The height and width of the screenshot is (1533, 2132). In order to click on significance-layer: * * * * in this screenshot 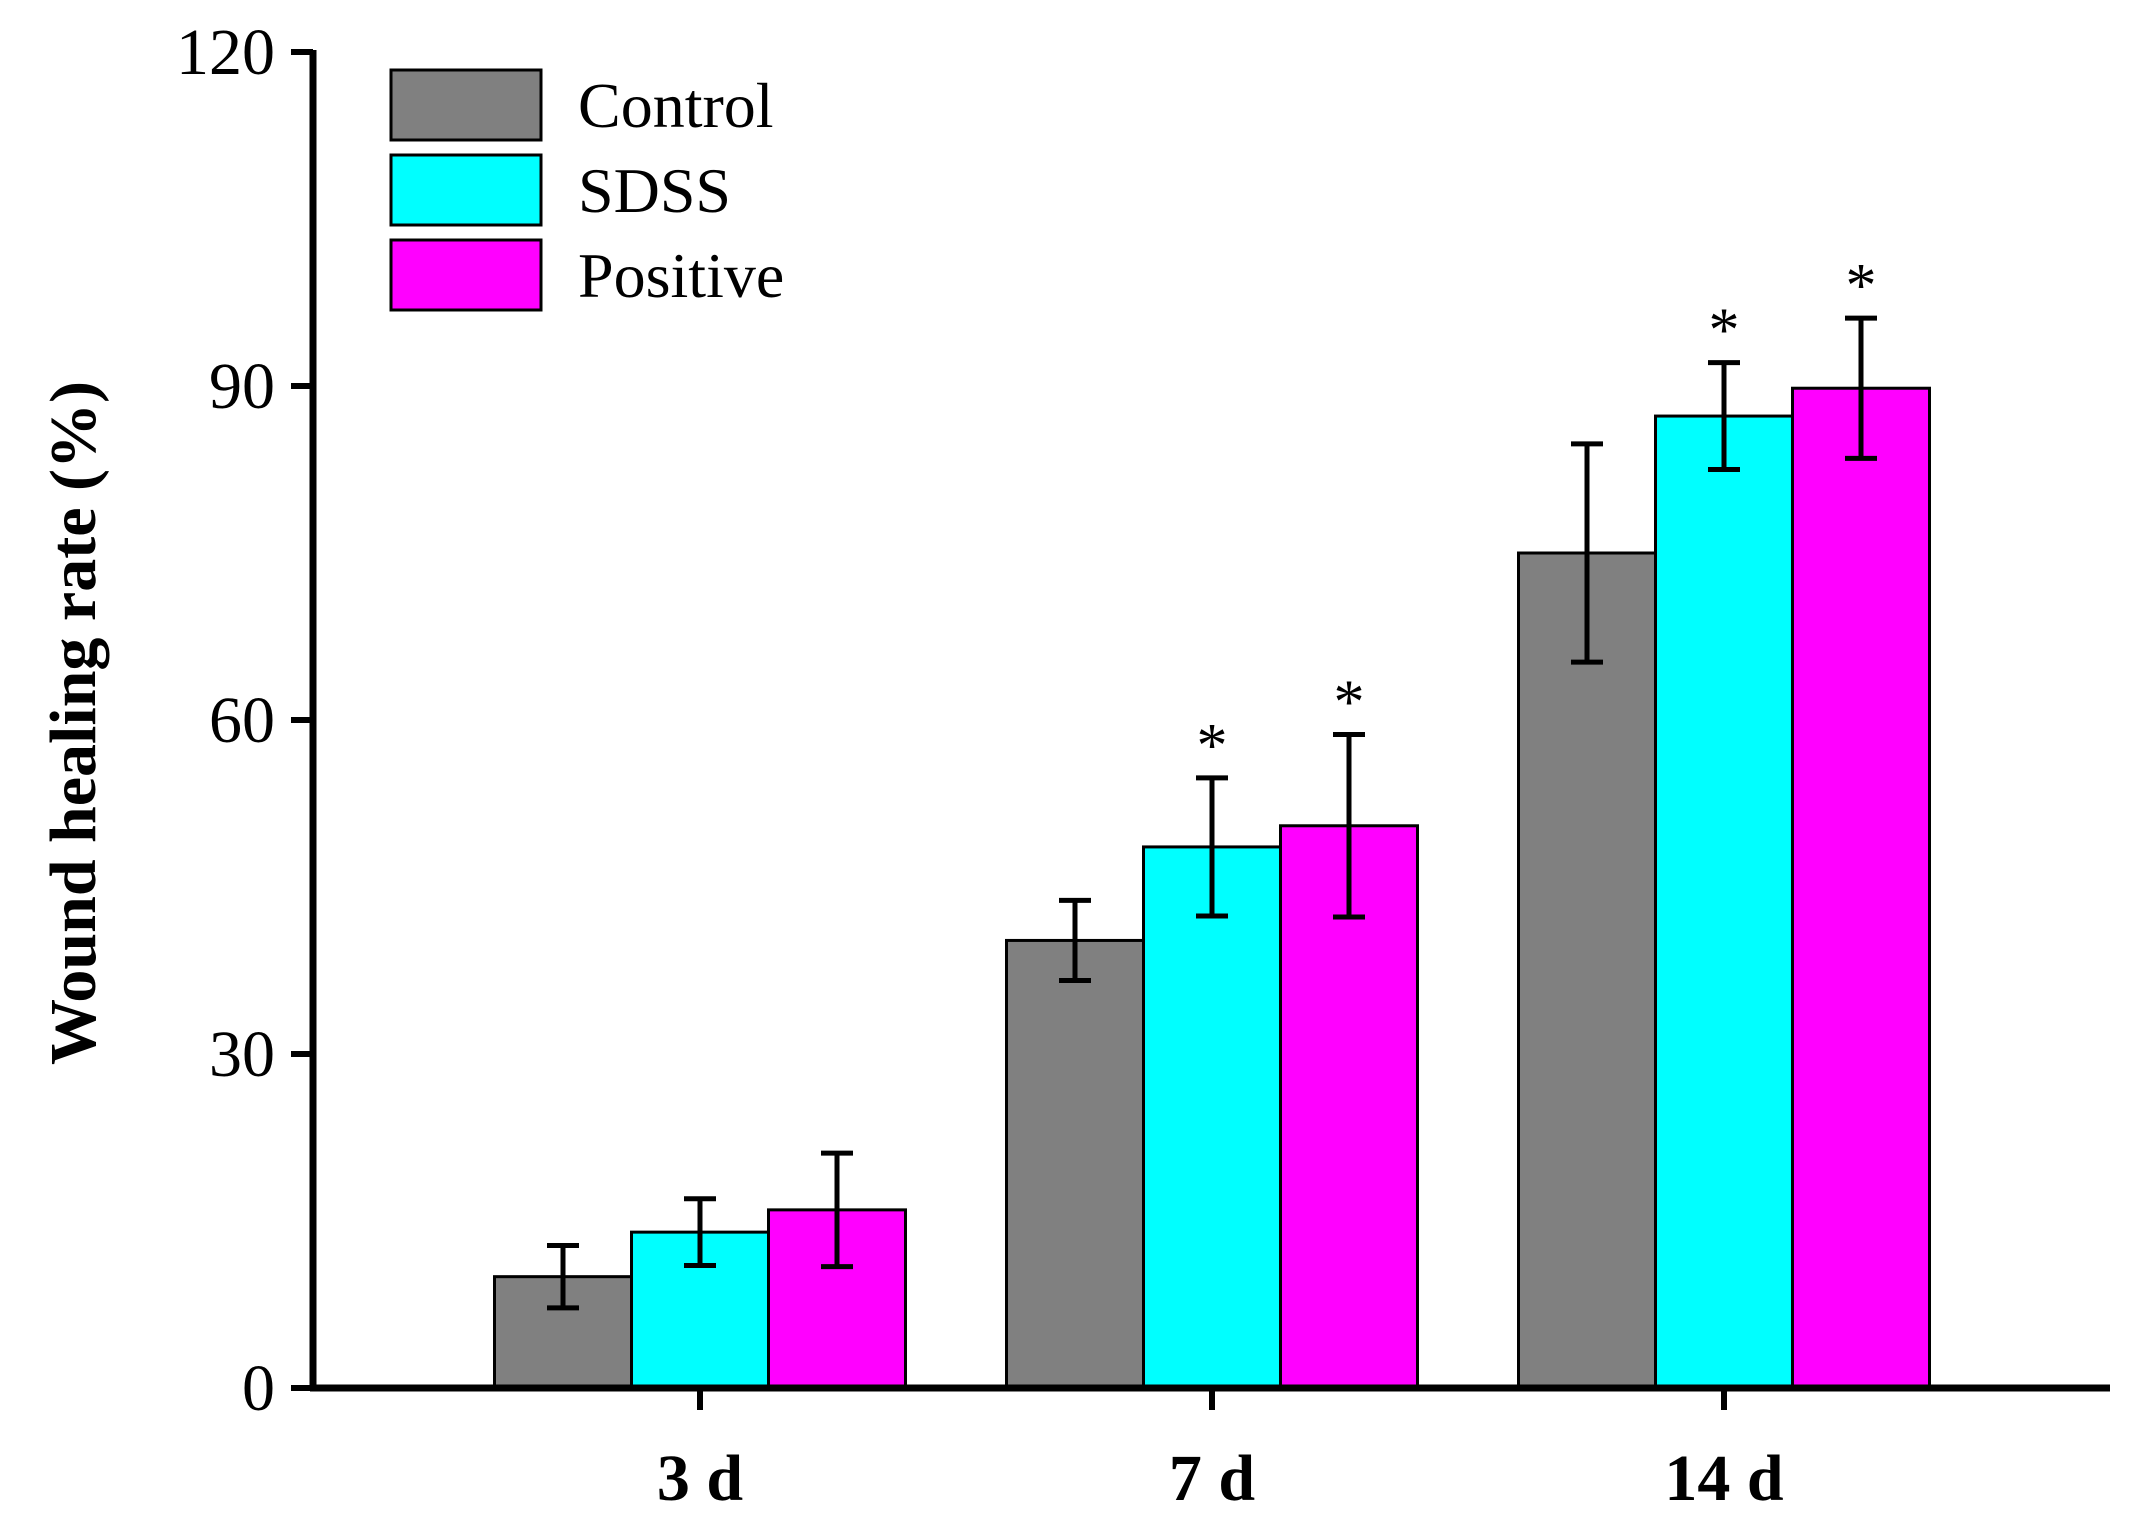, I will do `click(1537, 516)`.